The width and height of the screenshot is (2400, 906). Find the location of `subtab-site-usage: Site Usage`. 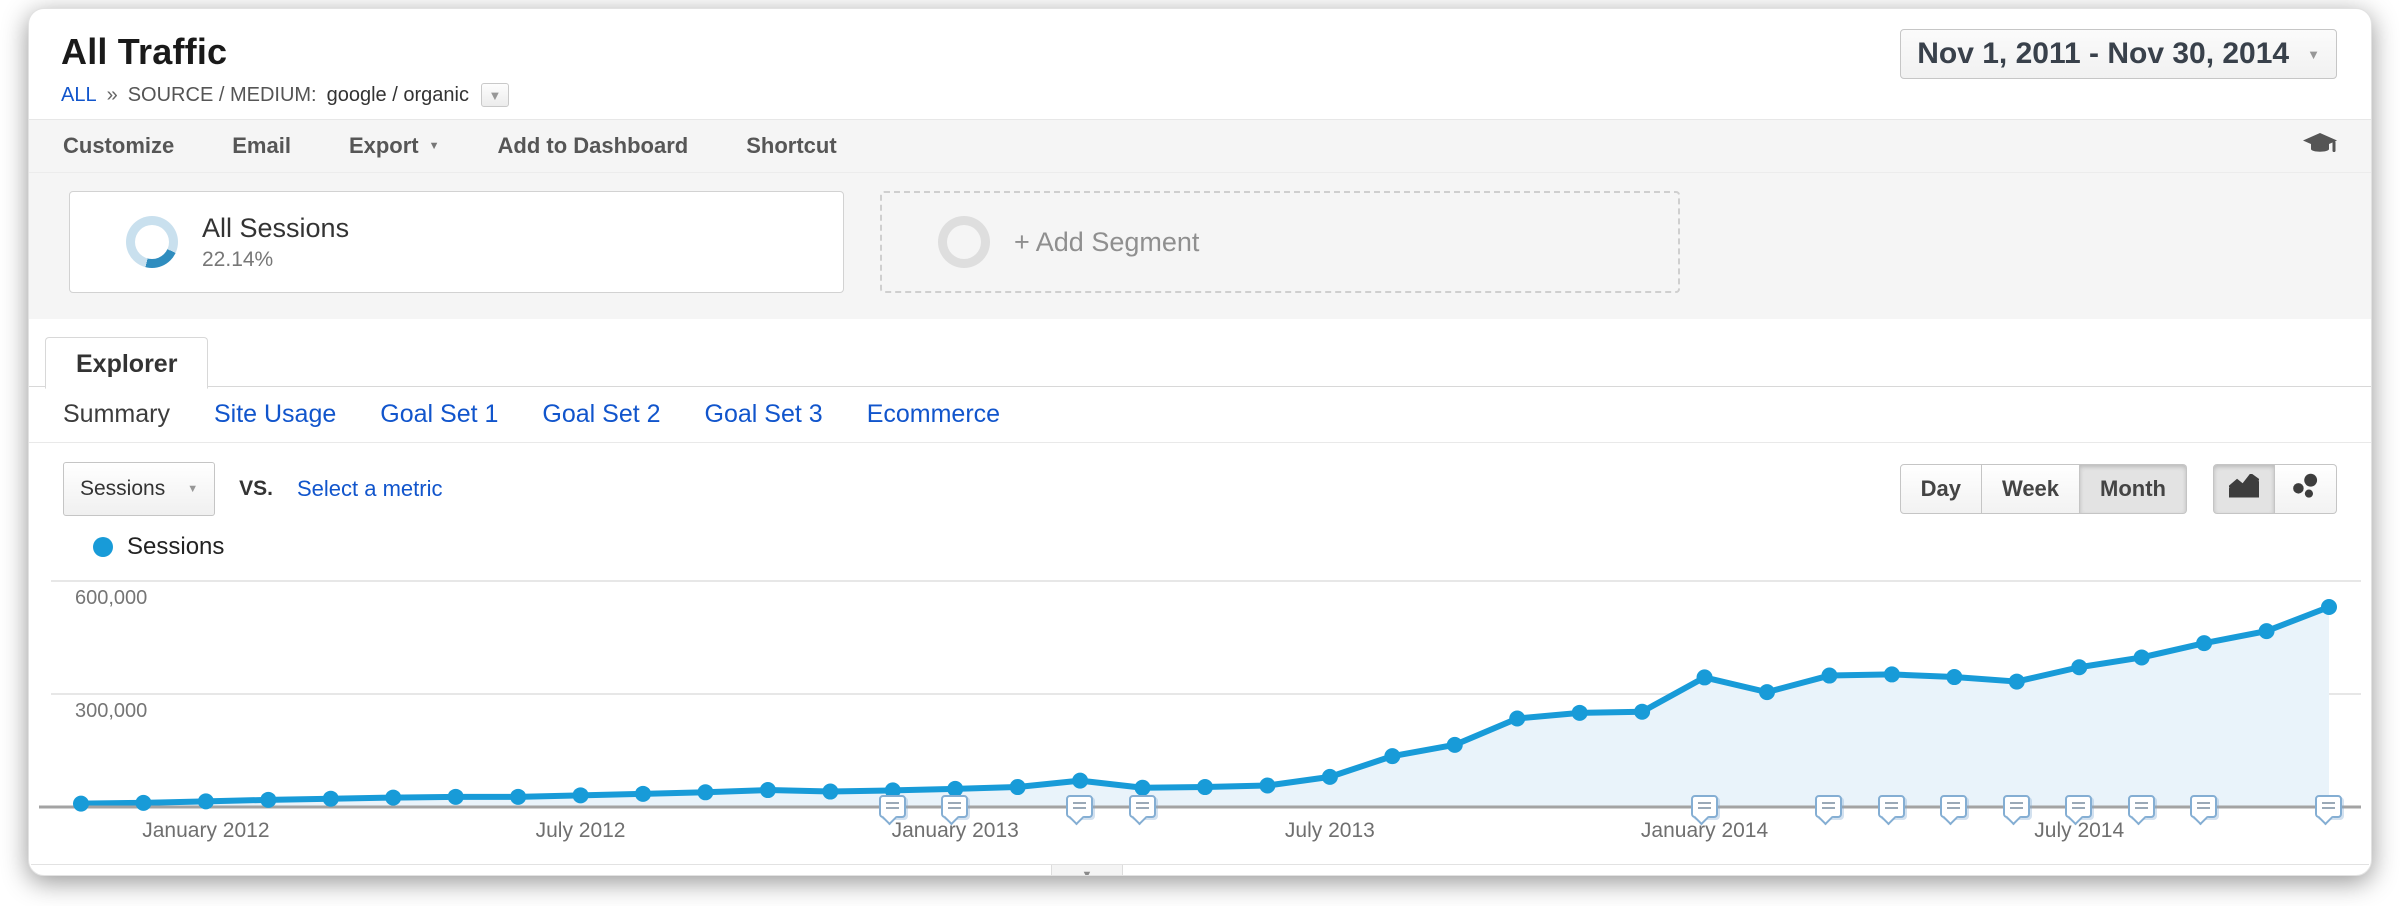

subtab-site-usage: Site Usage is located at coordinates (275, 414).